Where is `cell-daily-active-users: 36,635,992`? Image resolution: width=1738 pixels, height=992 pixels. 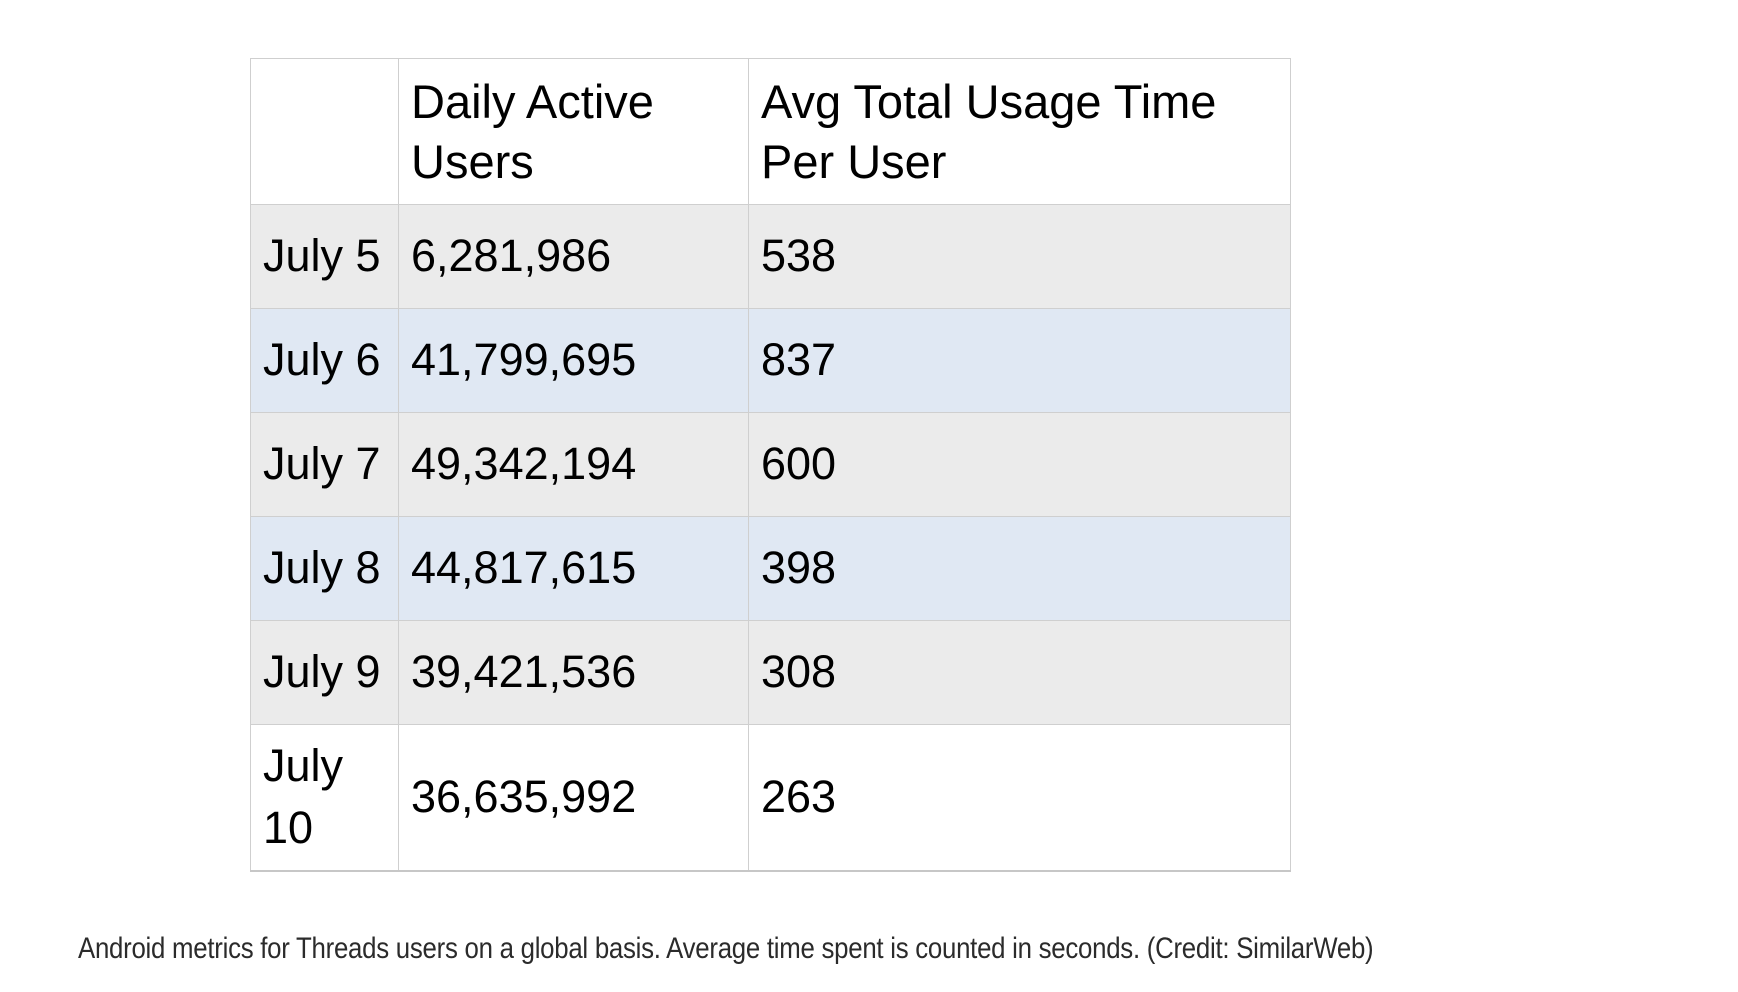
cell-daily-active-users: 36,635,992 is located at coordinates (573, 798).